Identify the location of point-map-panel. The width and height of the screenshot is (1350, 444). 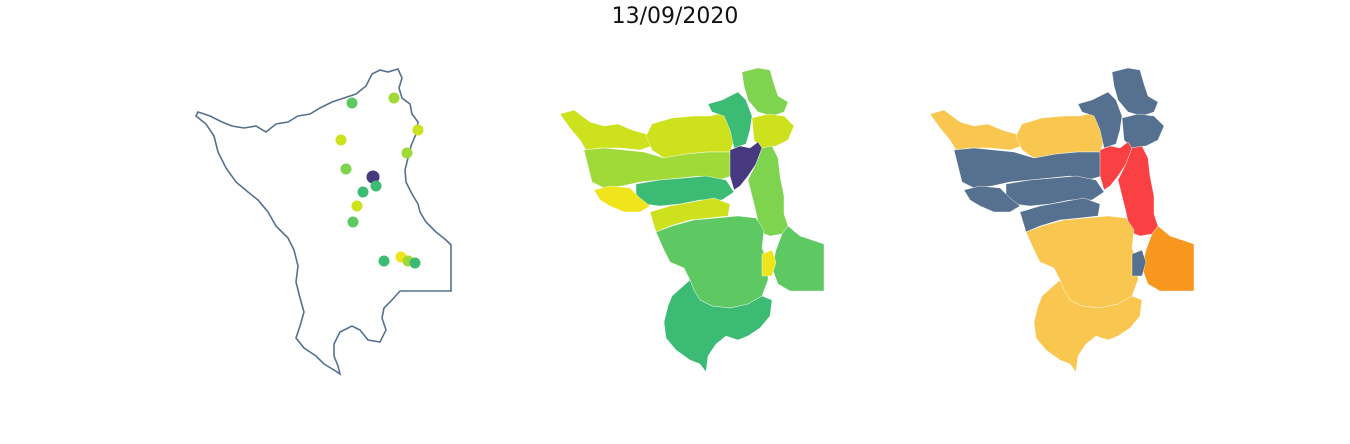
(323, 222).